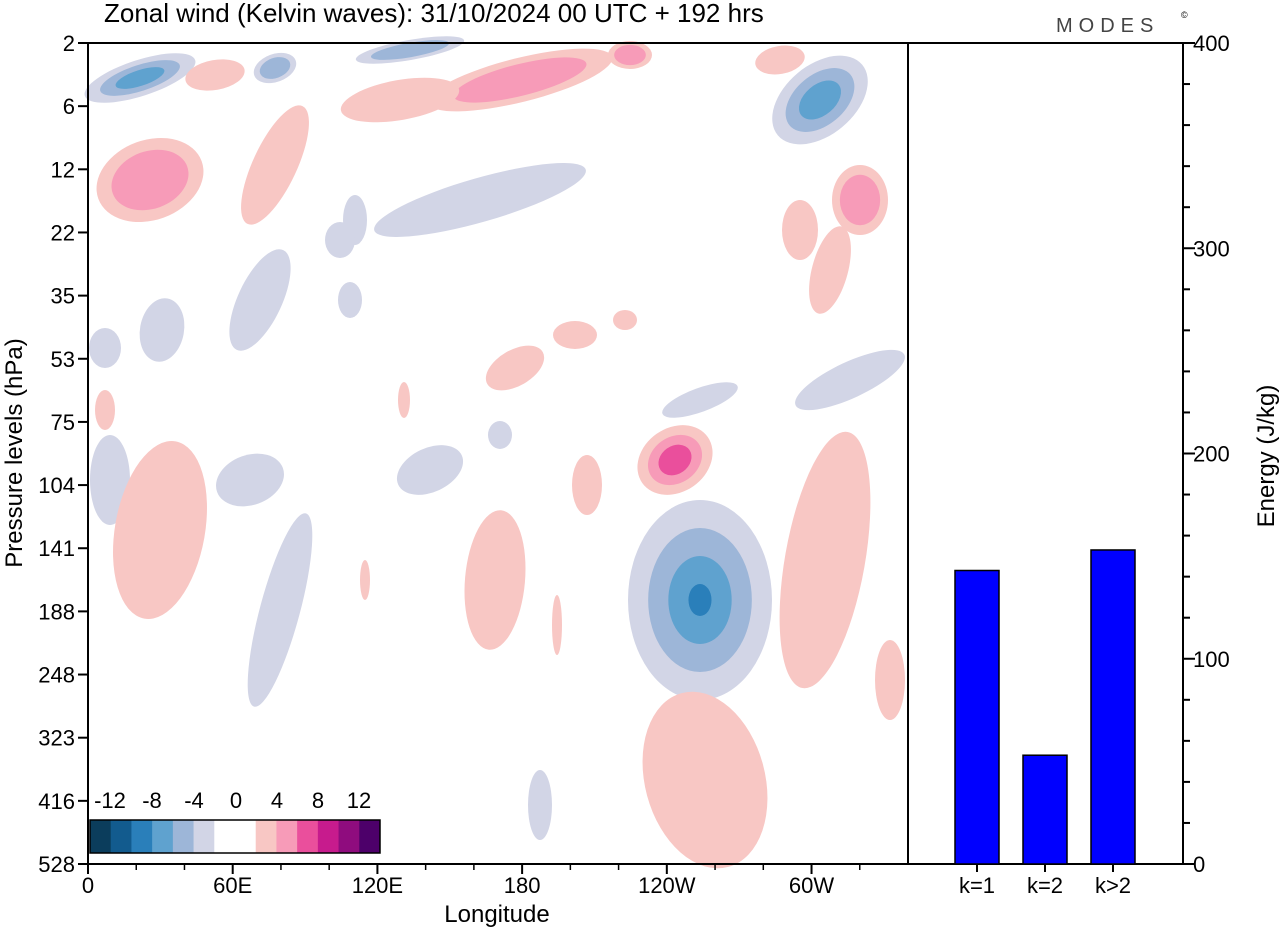 The height and width of the screenshot is (930, 1280). What do you see at coordinates (1045, 723) in the screenshot?
I see `energy-bars: k=1 k=2 k>2` at bounding box center [1045, 723].